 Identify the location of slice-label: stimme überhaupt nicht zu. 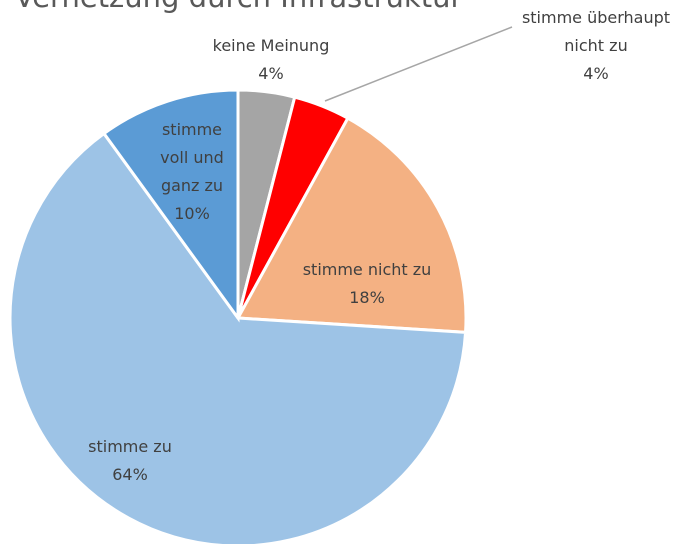
(596, 31).